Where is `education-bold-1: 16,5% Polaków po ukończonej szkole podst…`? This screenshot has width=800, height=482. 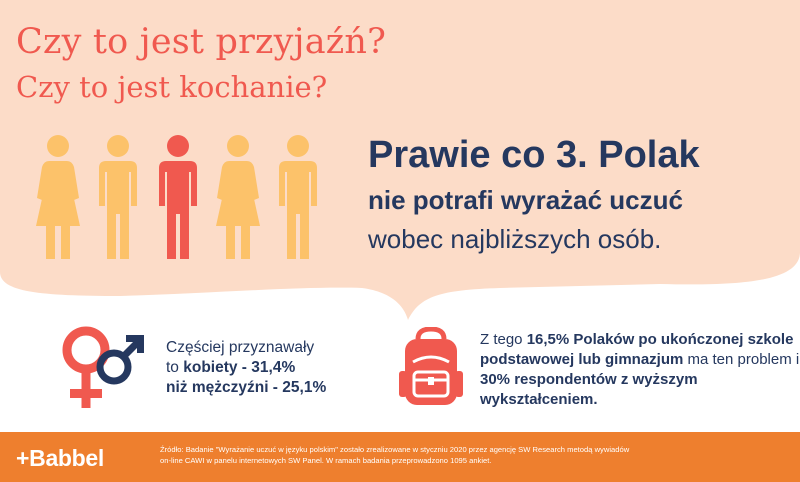 education-bold-1: 16,5% Polaków po ukończonej szkole podst… is located at coordinates (637, 349).